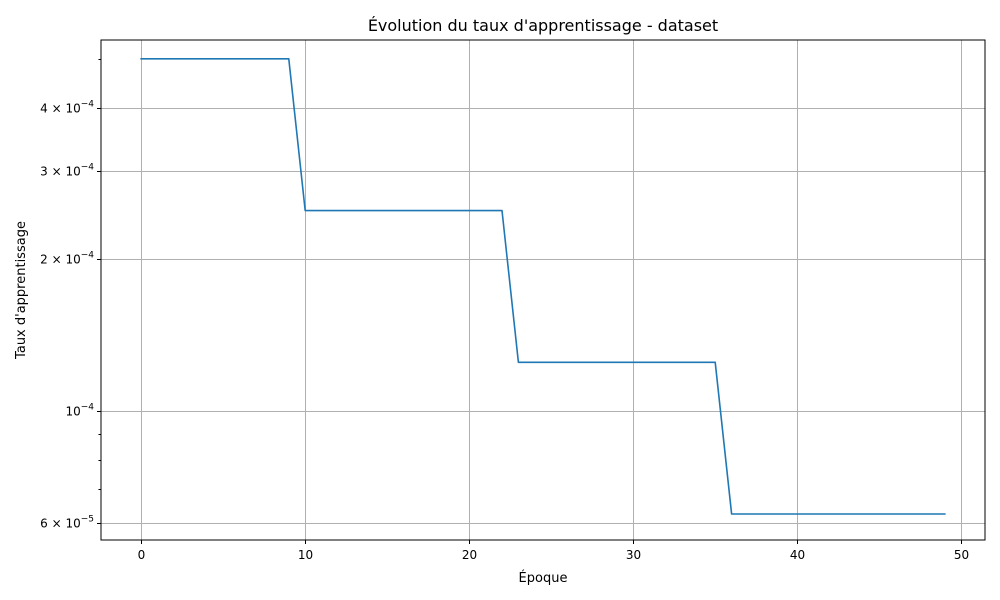 The width and height of the screenshot is (1000, 600). I want to click on y-axis-label: Taux d'apprentissage, so click(21, 290).